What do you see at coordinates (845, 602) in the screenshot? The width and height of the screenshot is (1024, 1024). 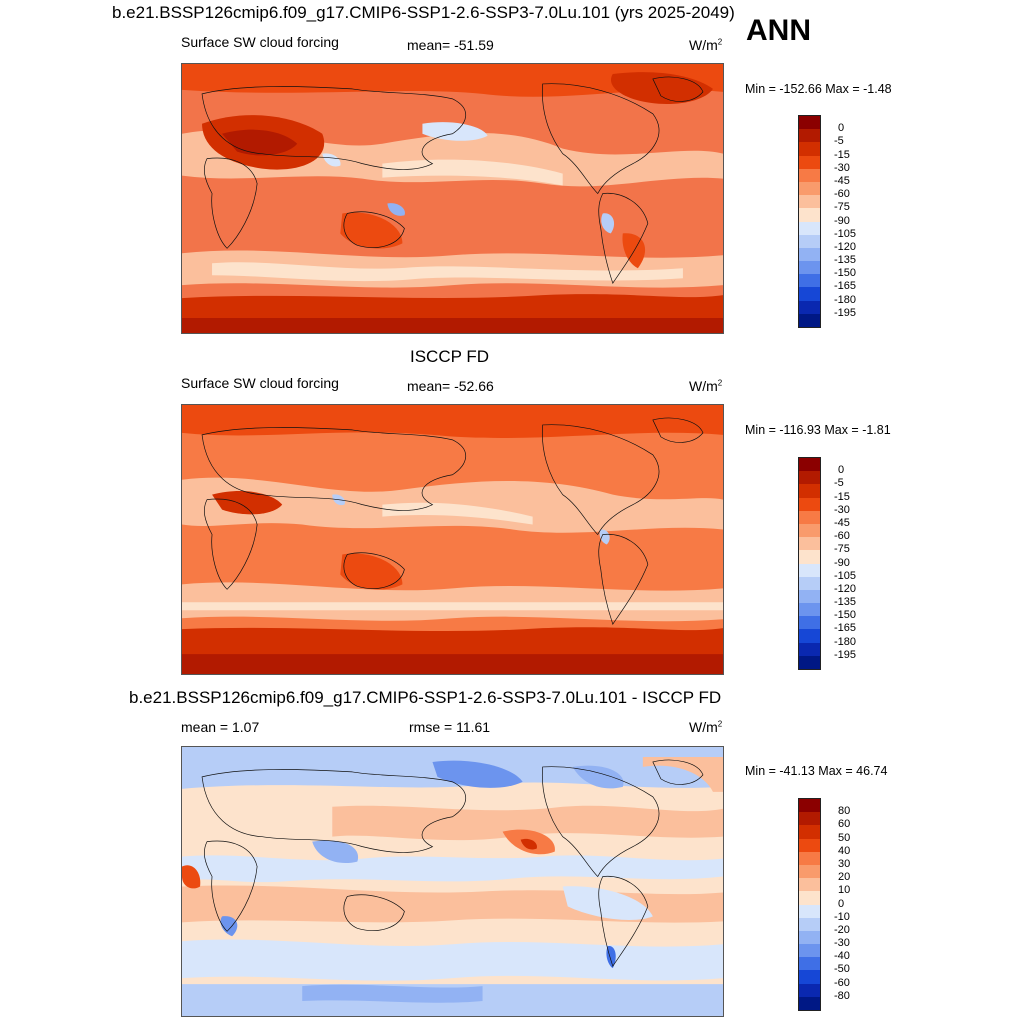 I see `colorbar-tick-label: -135` at bounding box center [845, 602].